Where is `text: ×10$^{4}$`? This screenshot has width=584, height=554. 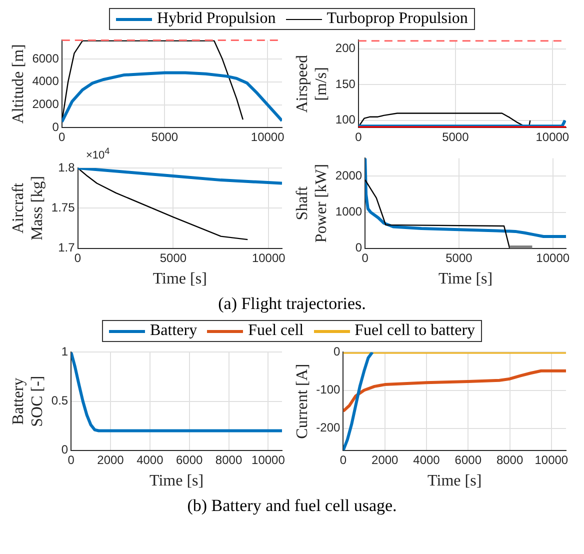 text: ×10$^{4}$ is located at coordinates (98, 154).